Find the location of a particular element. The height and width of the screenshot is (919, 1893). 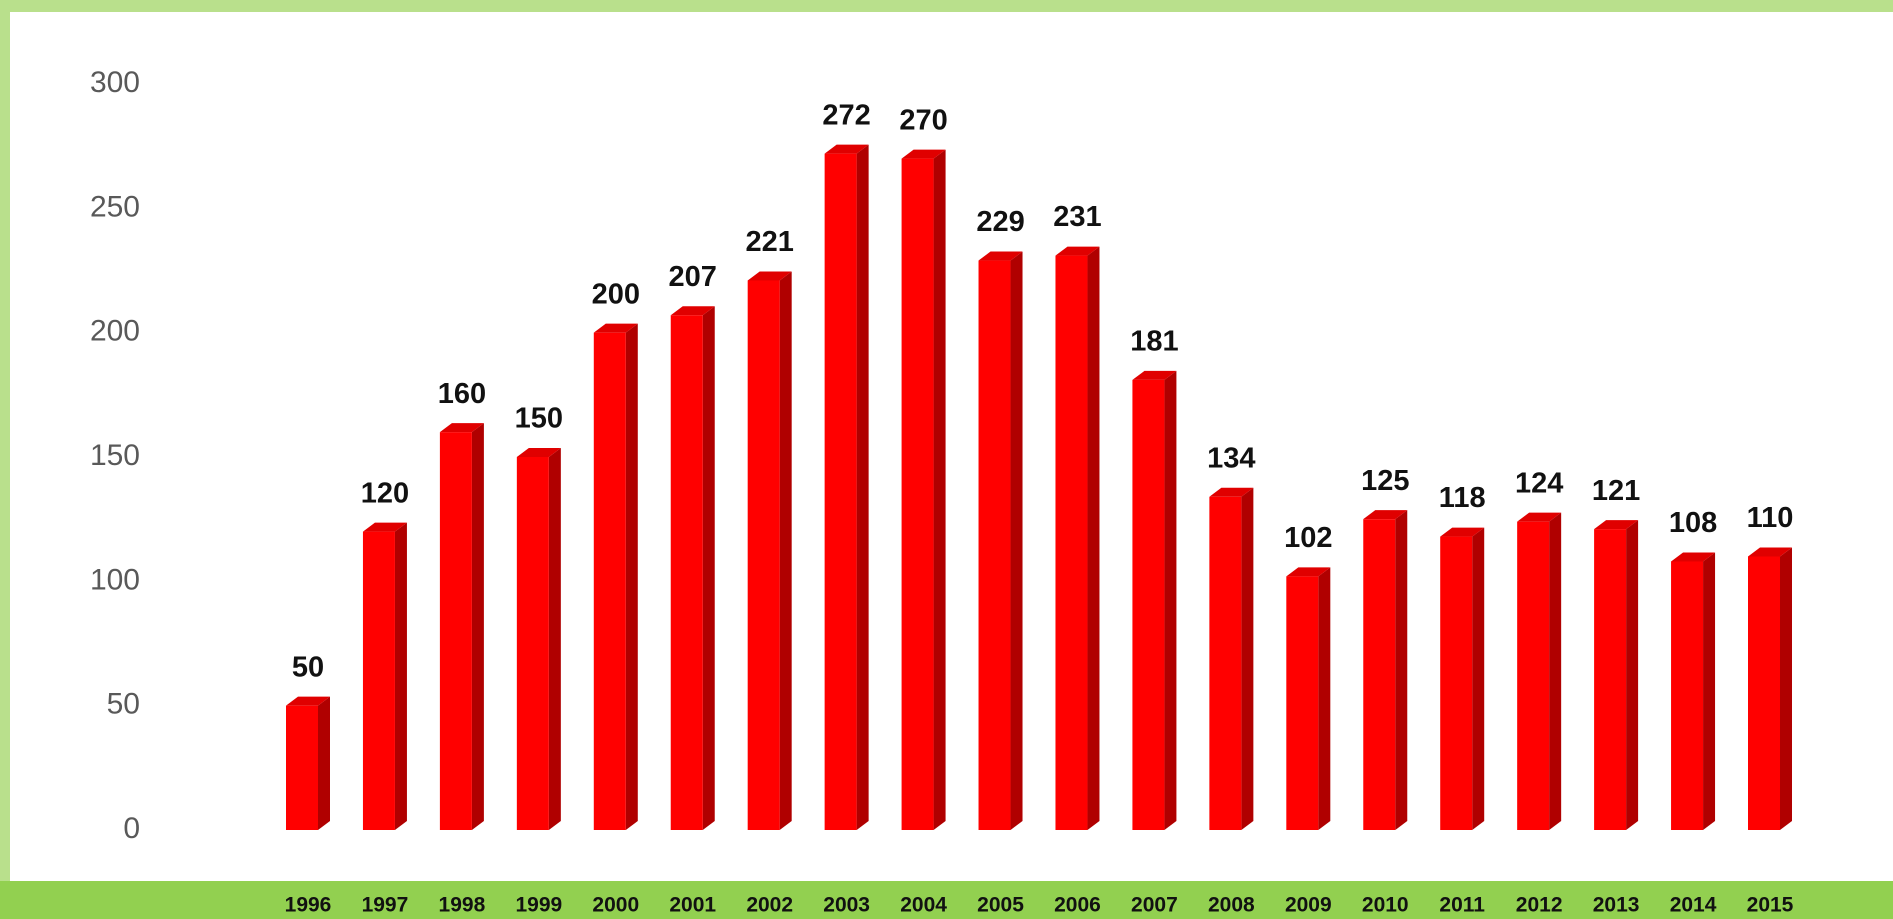

y-tick-label: 250 is located at coordinates (115, 206).